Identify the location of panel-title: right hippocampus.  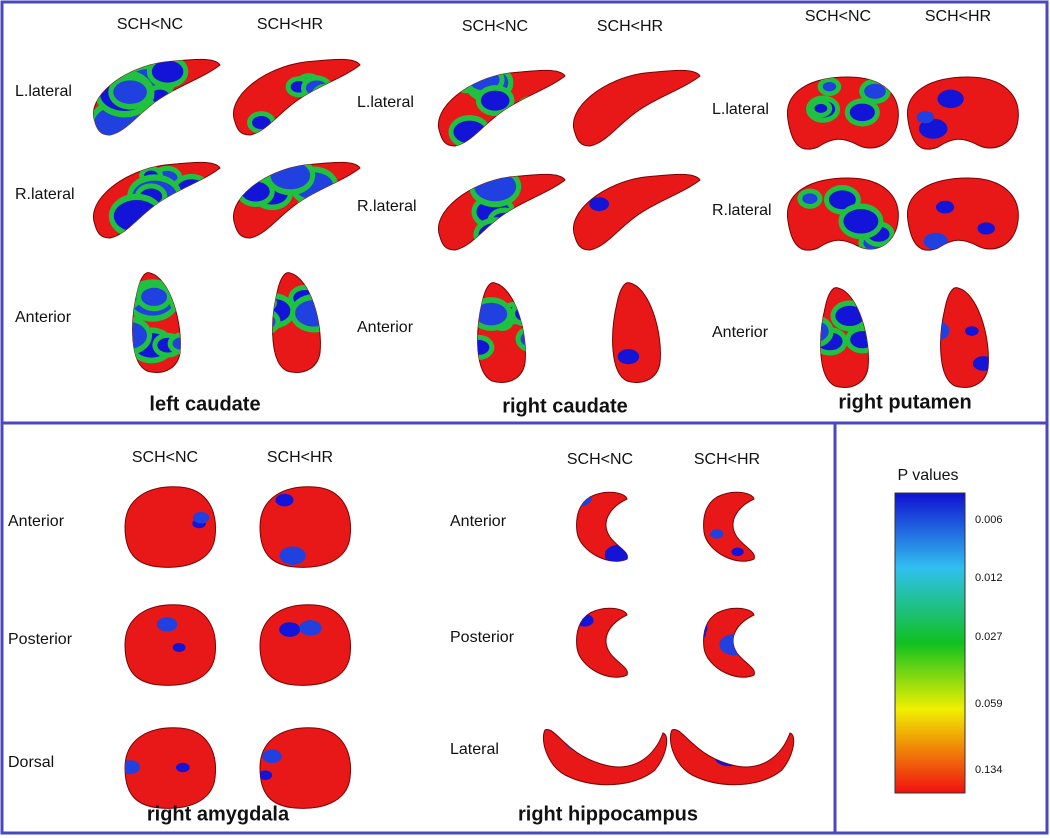
(608, 814).